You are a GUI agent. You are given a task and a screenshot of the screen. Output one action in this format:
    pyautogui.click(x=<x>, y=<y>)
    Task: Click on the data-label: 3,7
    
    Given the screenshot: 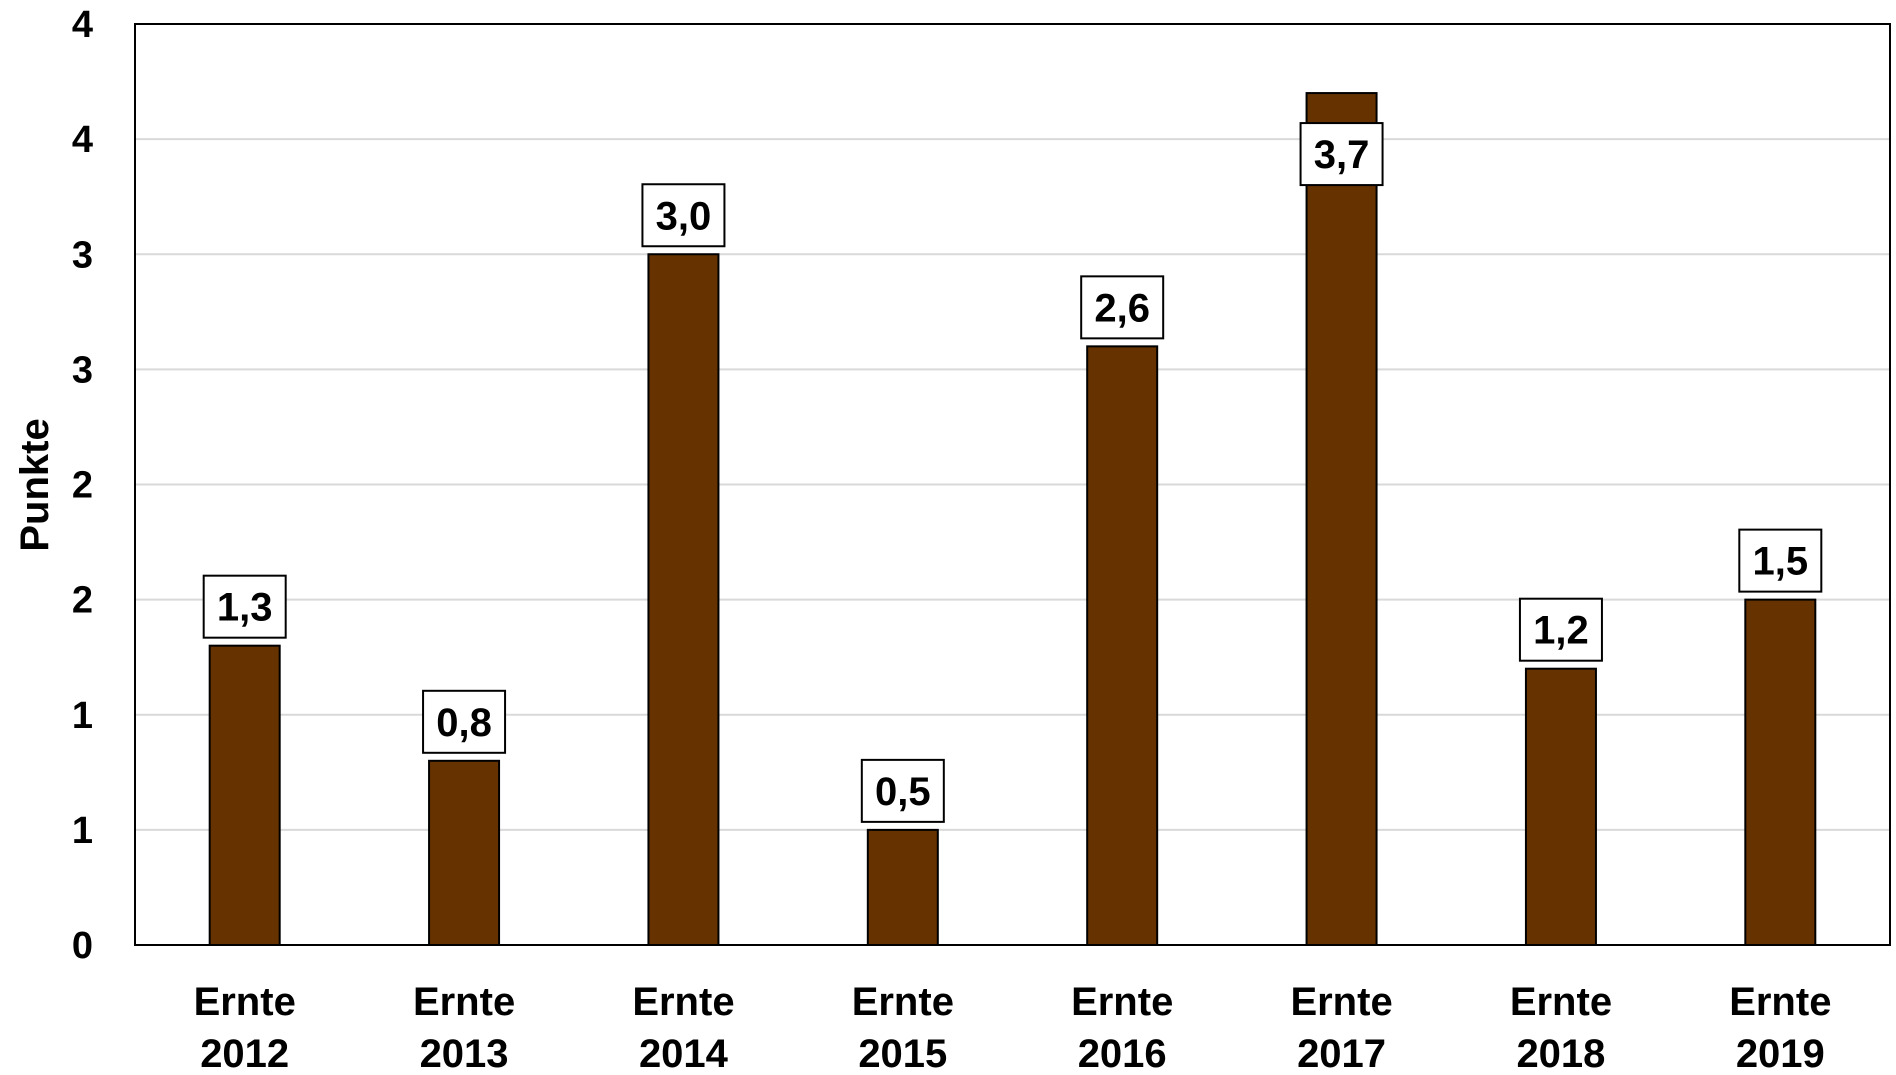 What is the action you would take?
    pyautogui.click(x=1342, y=155)
    